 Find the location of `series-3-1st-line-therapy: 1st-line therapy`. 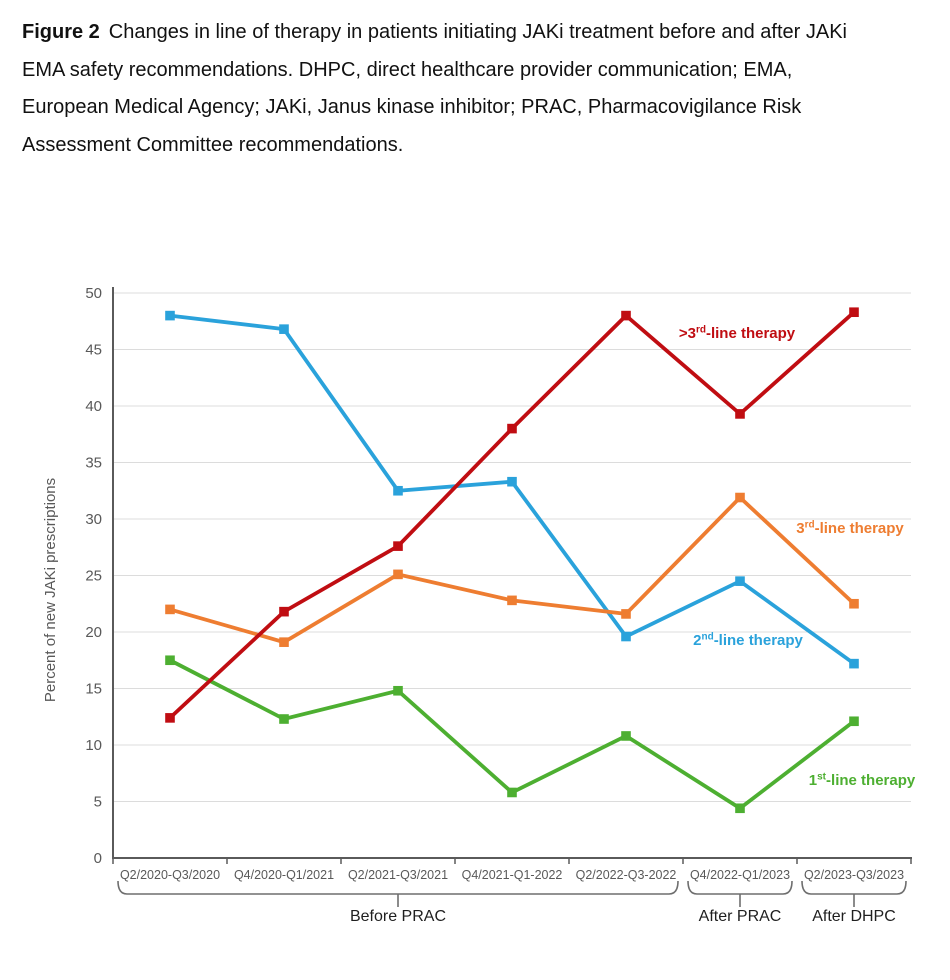

series-3-1st-line-therapy: 1st-line therapy is located at coordinates (540, 734).